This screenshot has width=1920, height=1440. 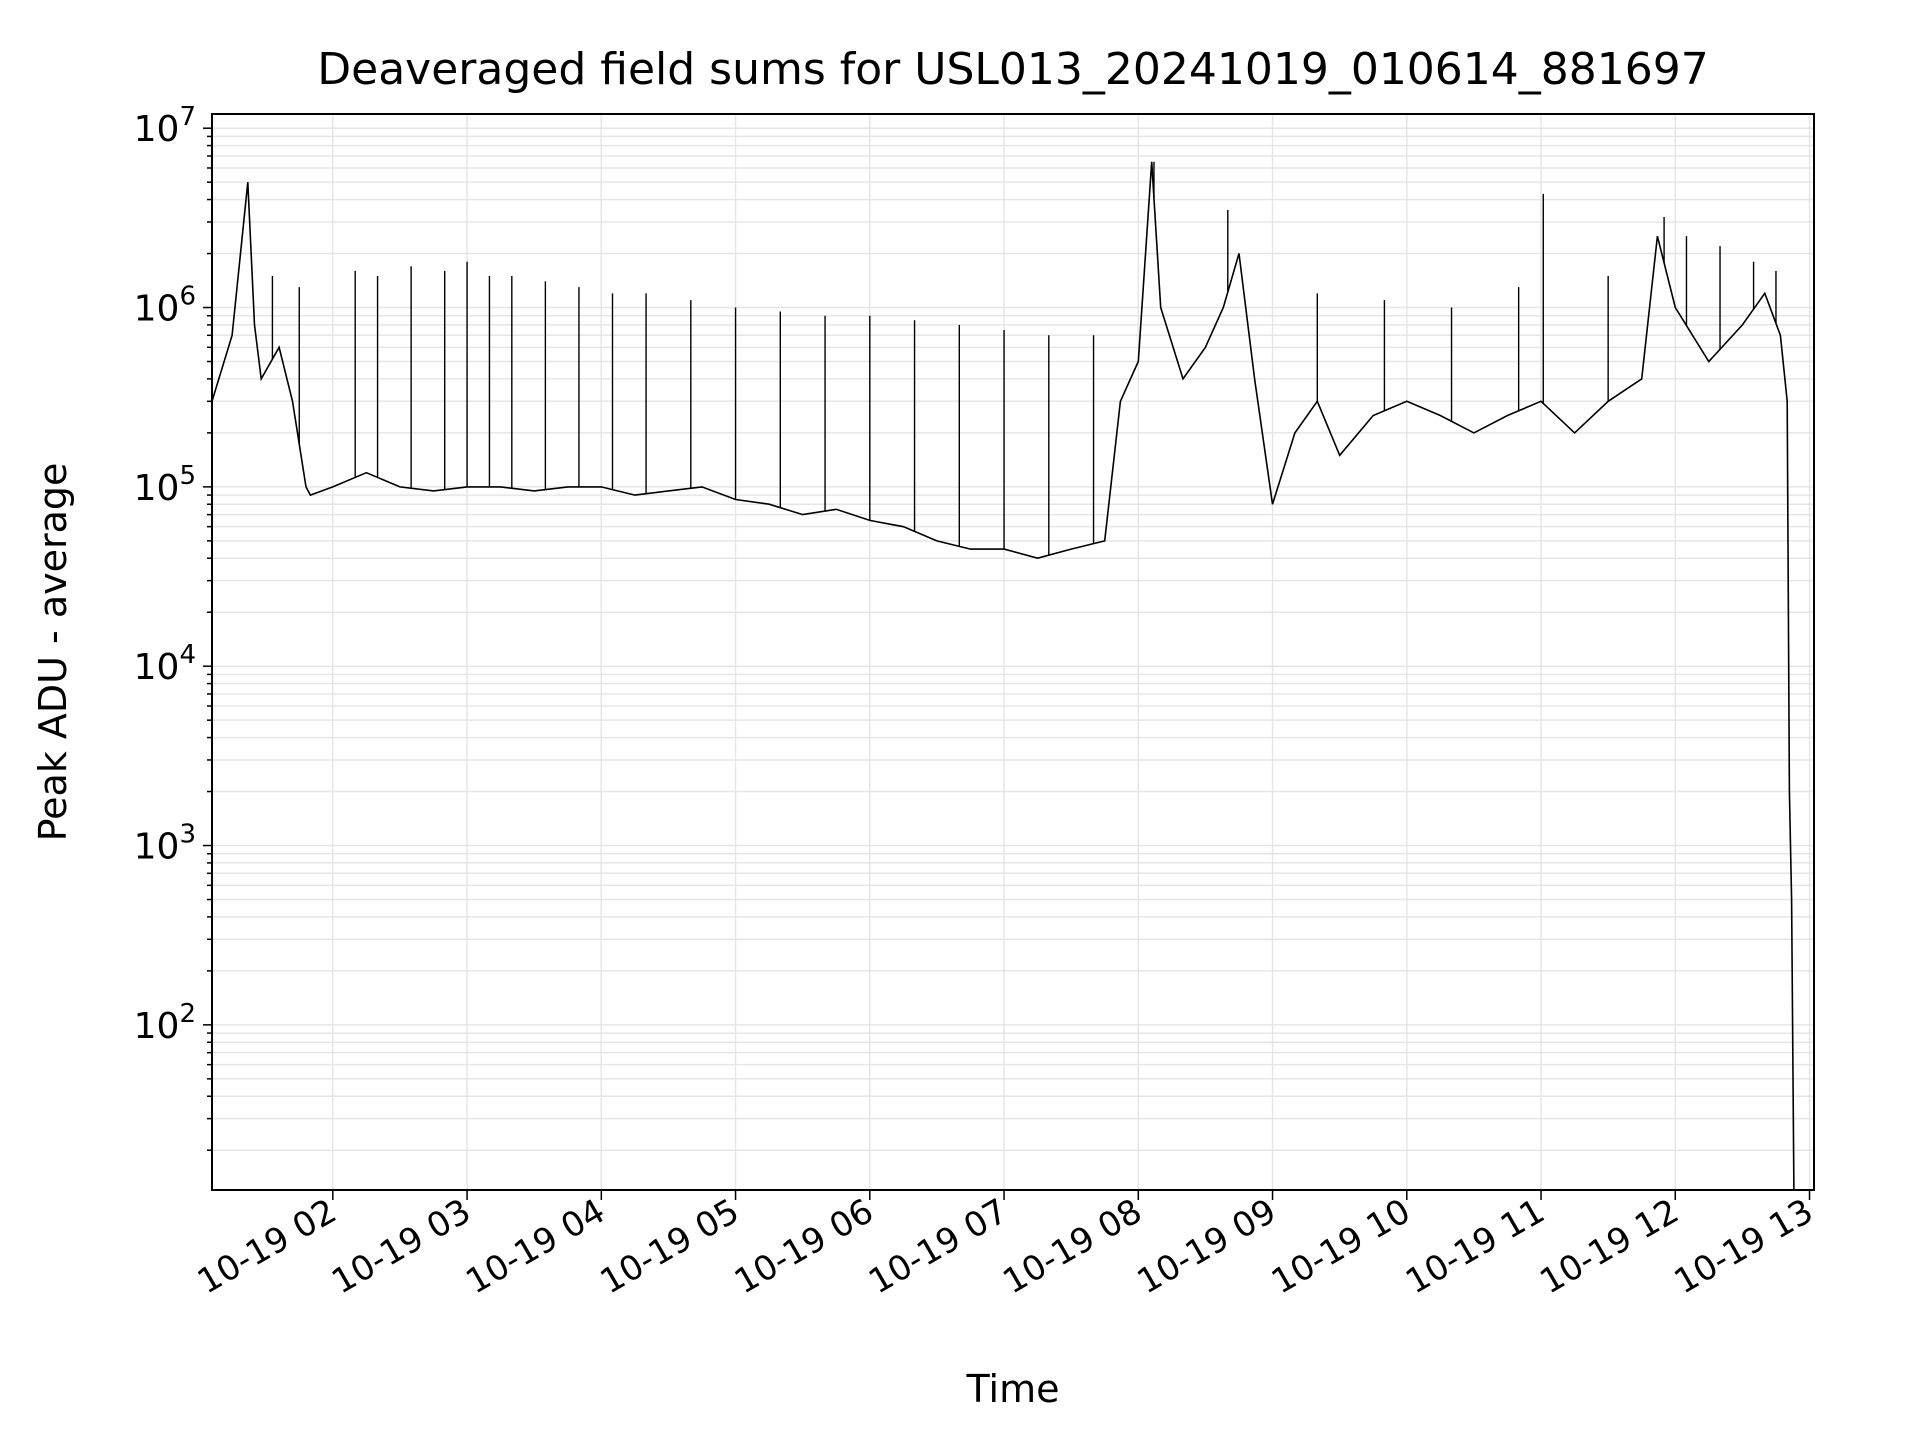 I want to click on x-tick-label: 10-19 10, so click(x=1341, y=1246).